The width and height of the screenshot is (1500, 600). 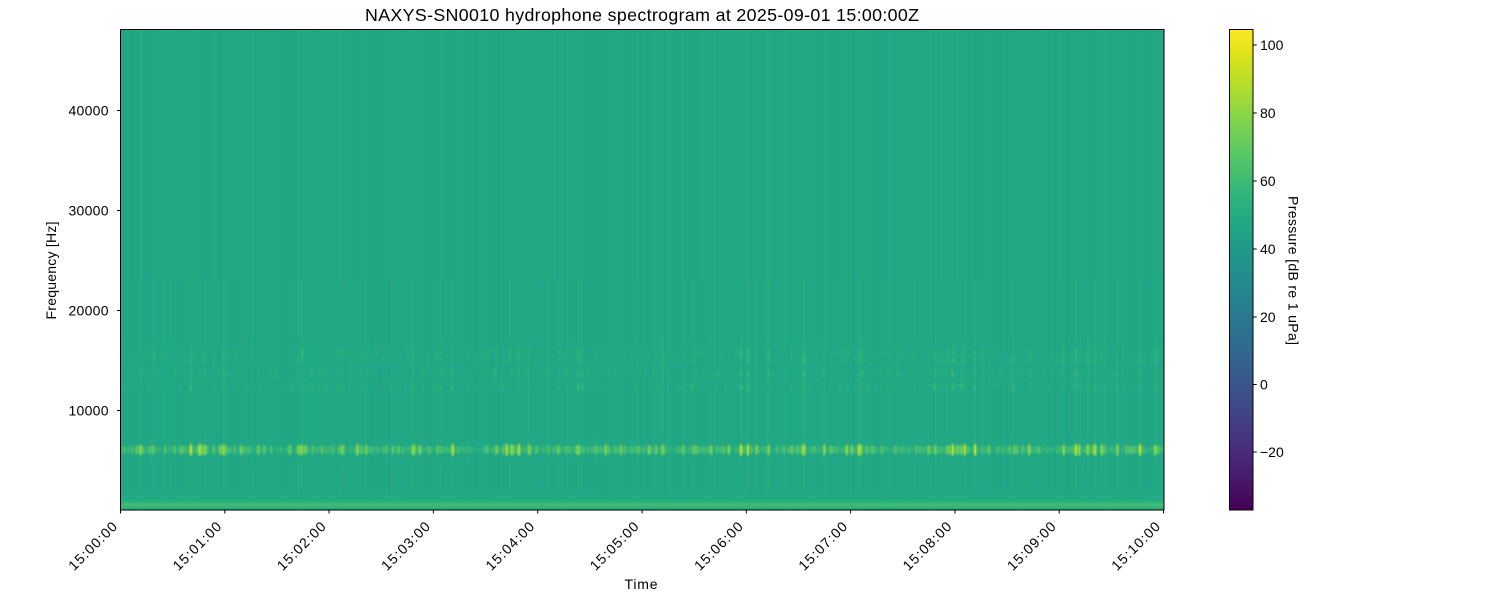 What do you see at coordinates (89, 311) in the screenshot?
I see `svg-text: 20000` at bounding box center [89, 311].